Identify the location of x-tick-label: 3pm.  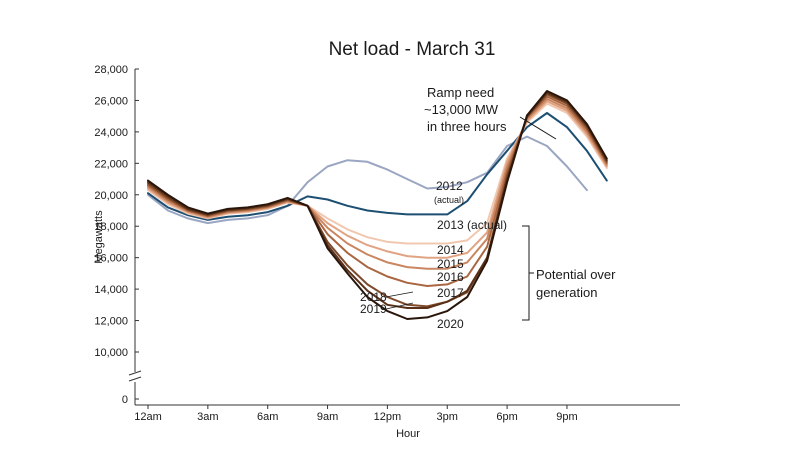
(447, 417).